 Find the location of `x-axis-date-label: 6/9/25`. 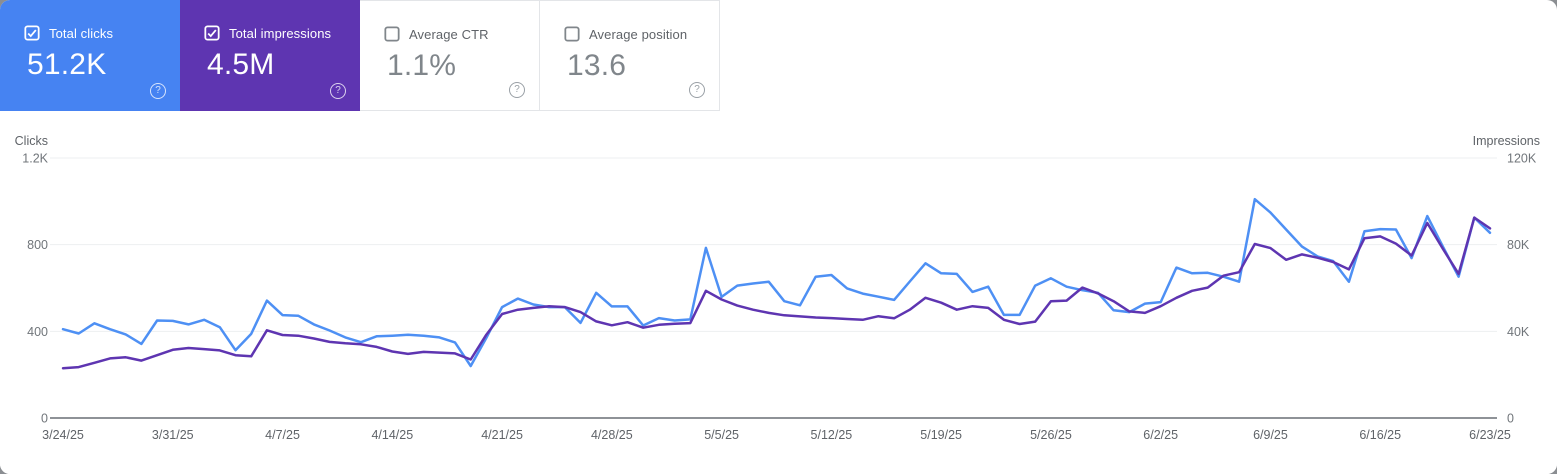

x-axis-date-label: 6/9/25 is located at coordinates (1270, 435).